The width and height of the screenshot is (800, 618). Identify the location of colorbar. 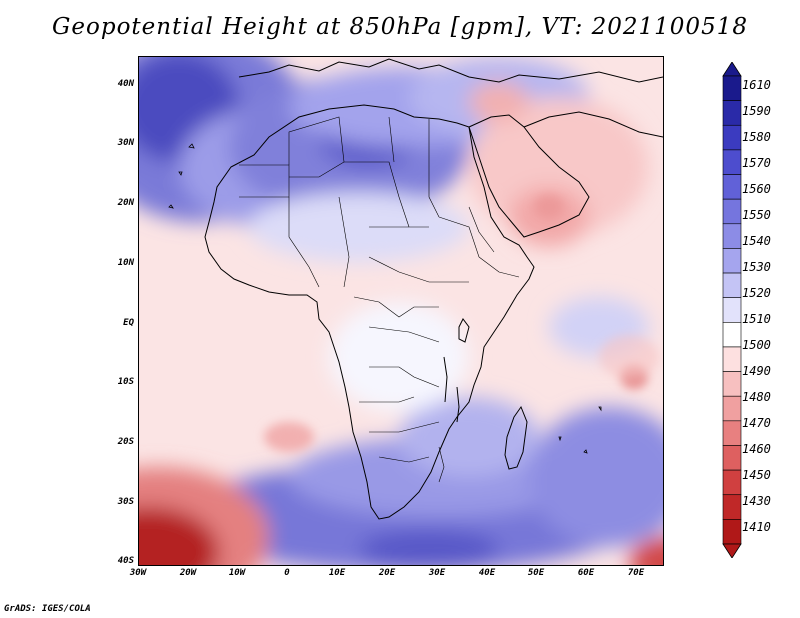
(732, 310).